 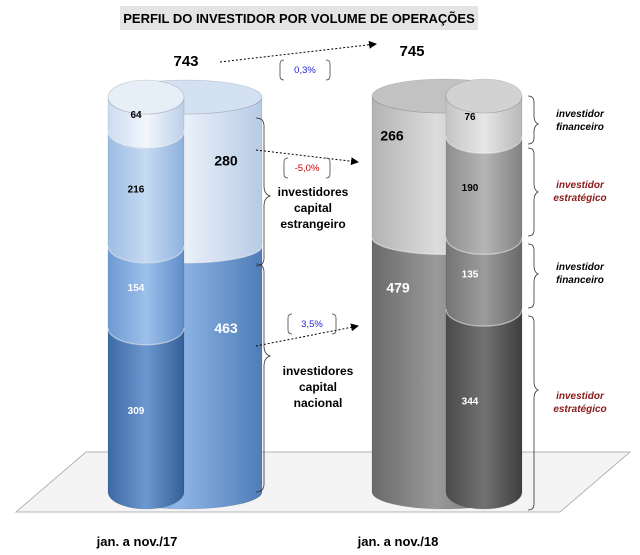 What do you see at coordinates (580, 267) in the screenshot?
I see `split-label-national-financial: investidor` at bounding box center [580, 267].